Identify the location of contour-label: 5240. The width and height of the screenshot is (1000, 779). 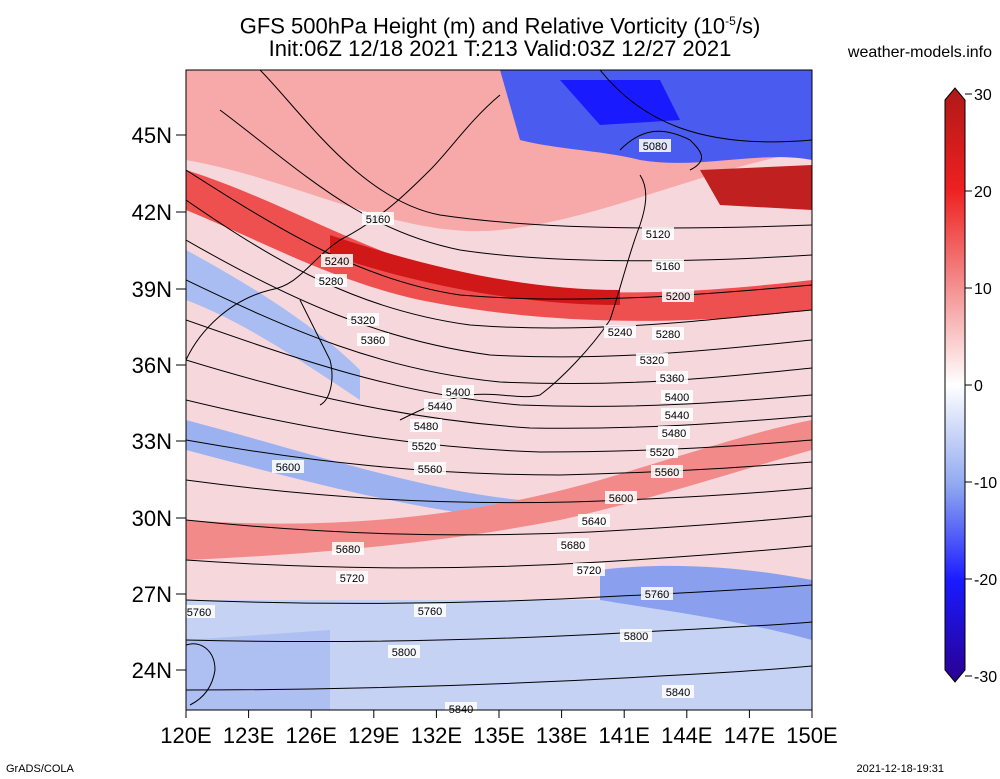
(337, 262).